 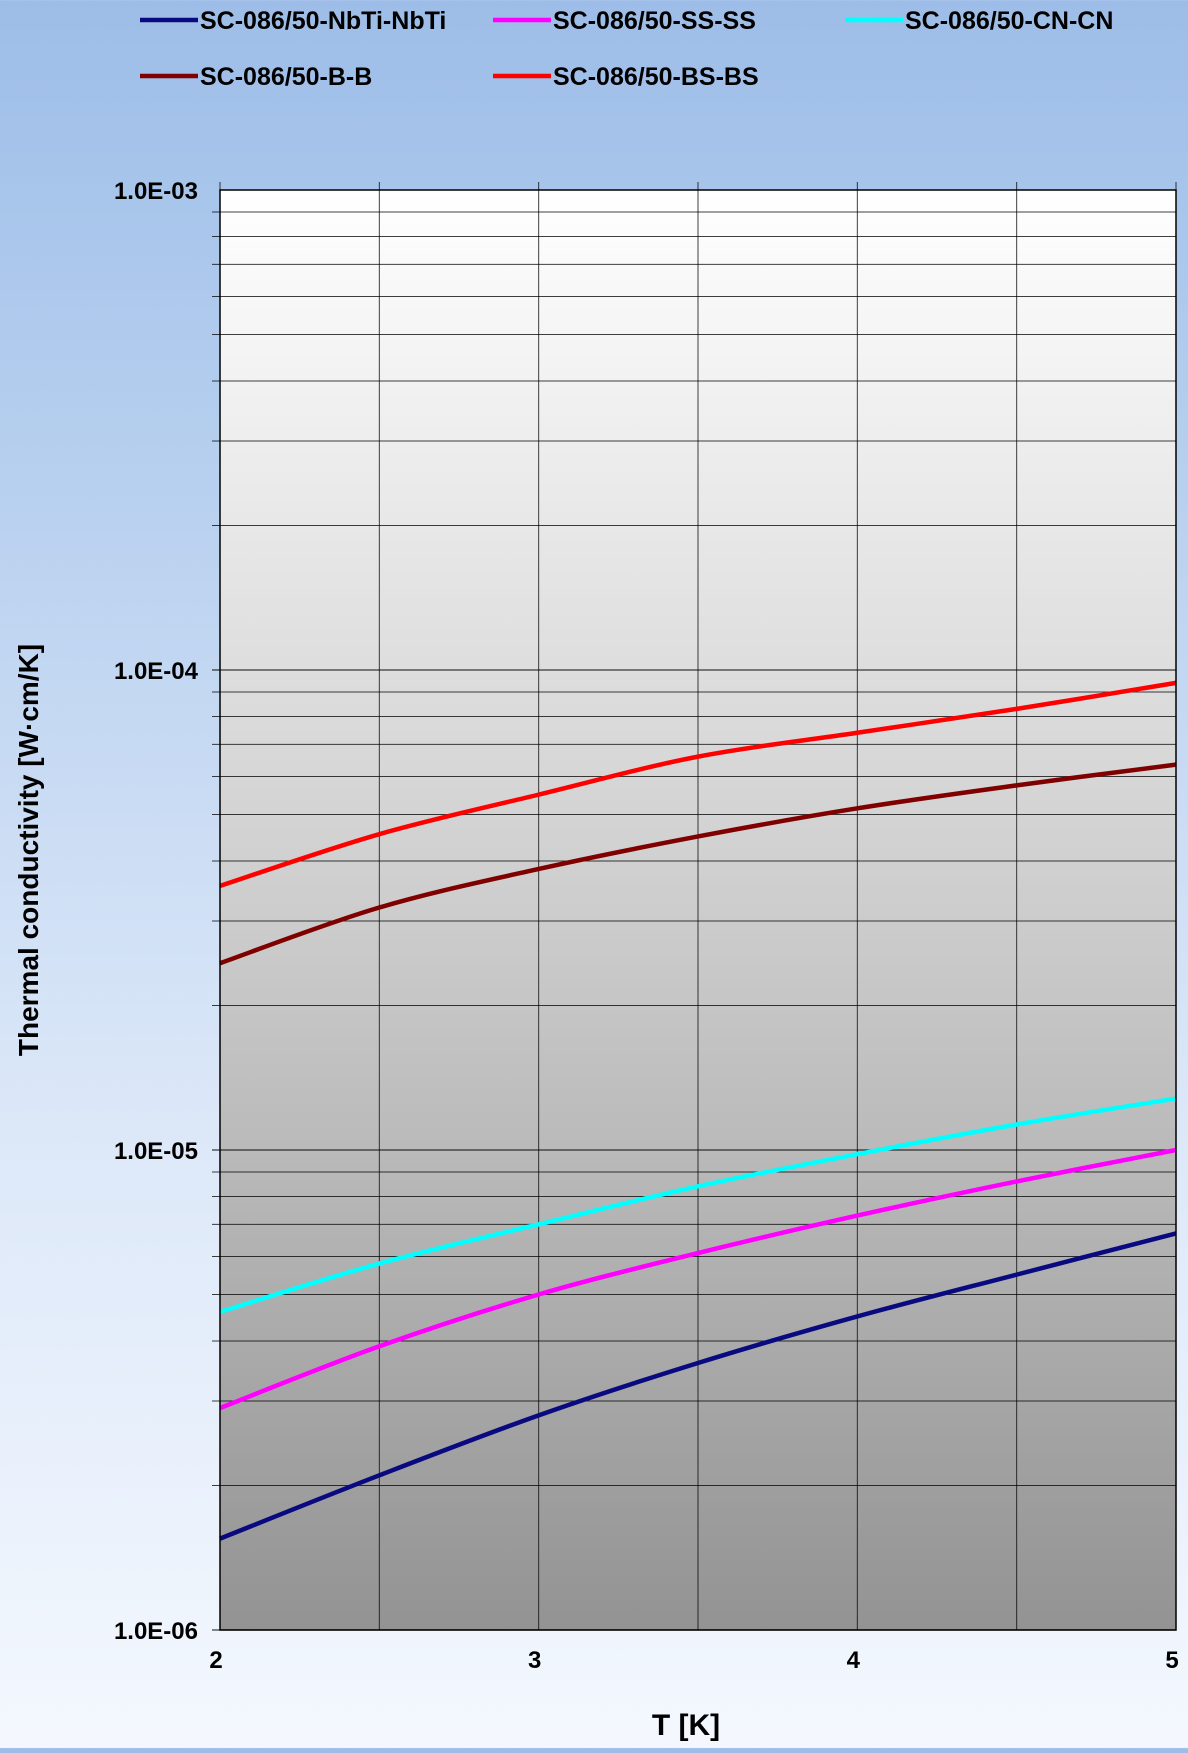 I want to click on y-tick-label: 1.0E-05, so click(x=156, y=1151).